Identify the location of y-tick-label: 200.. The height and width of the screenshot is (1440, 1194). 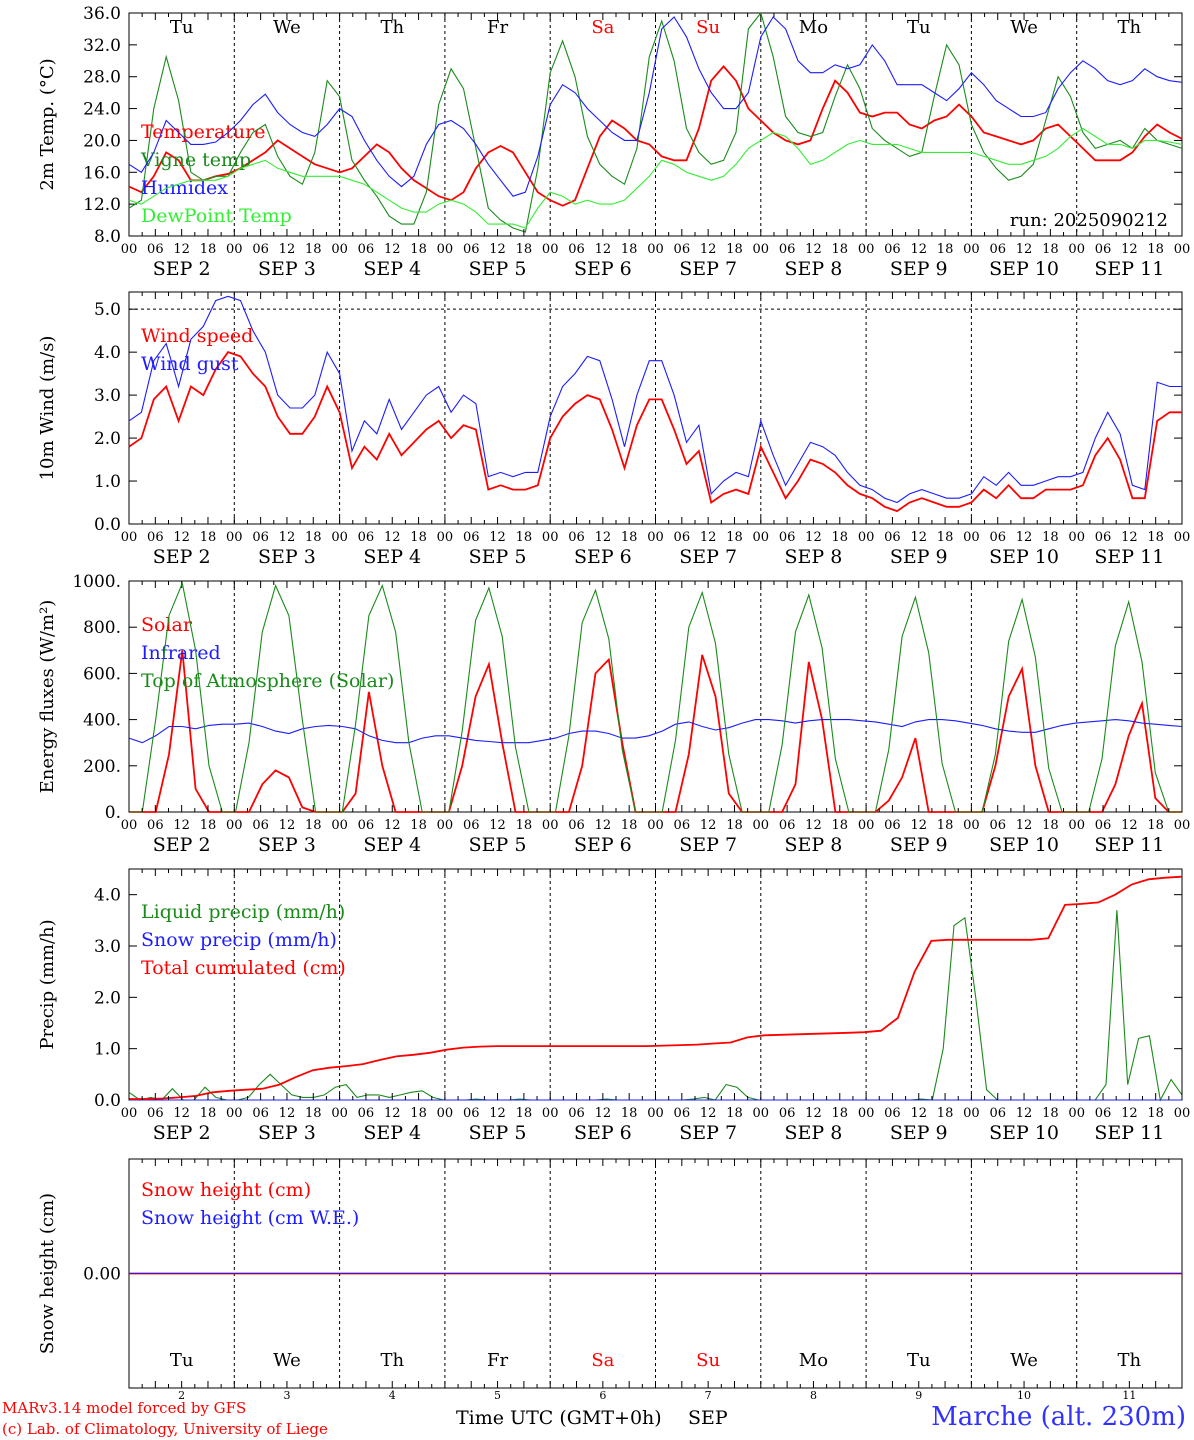
(102, 767).